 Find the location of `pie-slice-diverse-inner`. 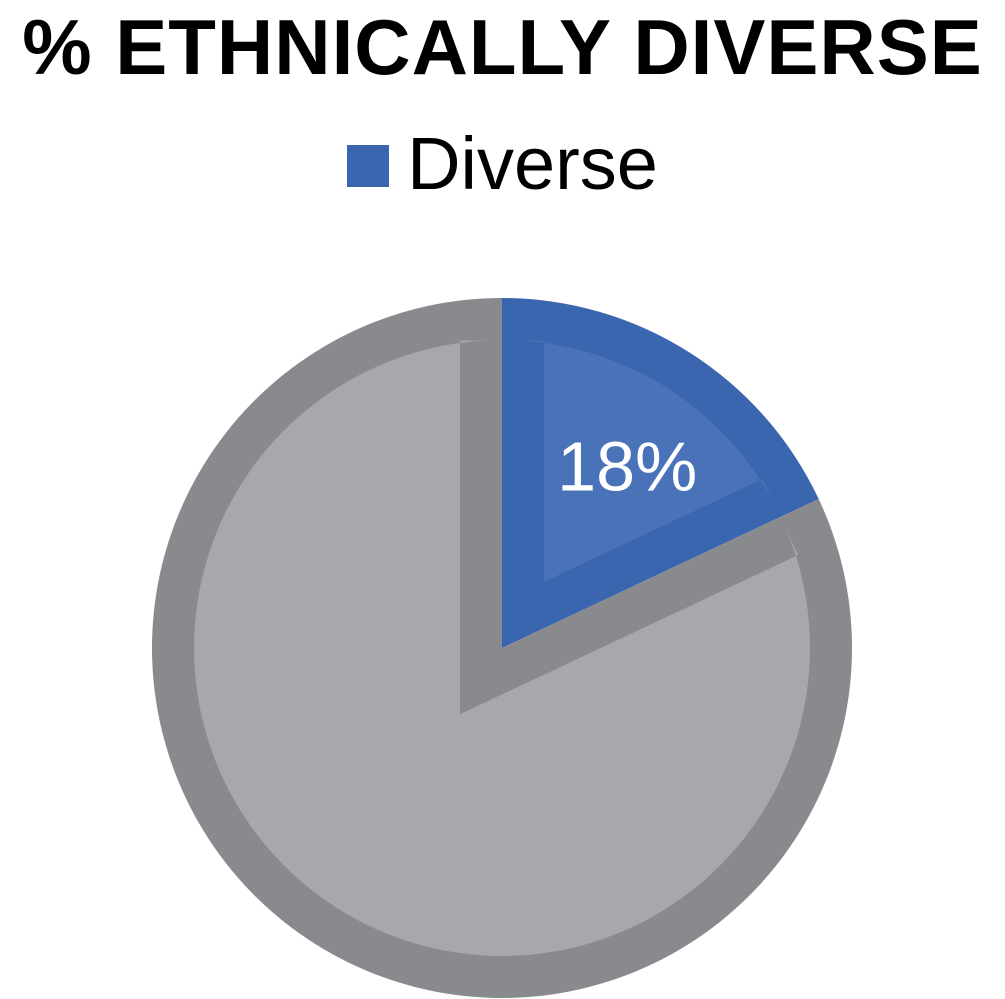

pie-slice-diverse-inner is located at coordinates (644, 461).